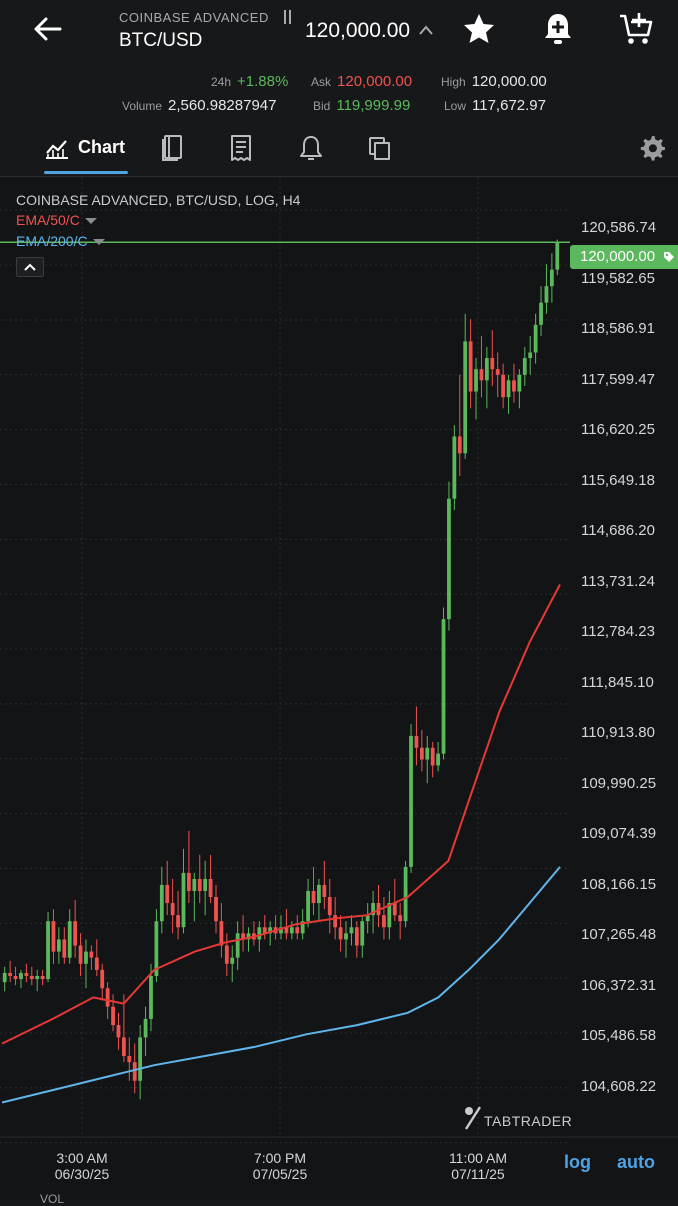 This screenshot has width=678, height=1206. I want to click on y-tick-label: 113,731.24, so click(618, 581).